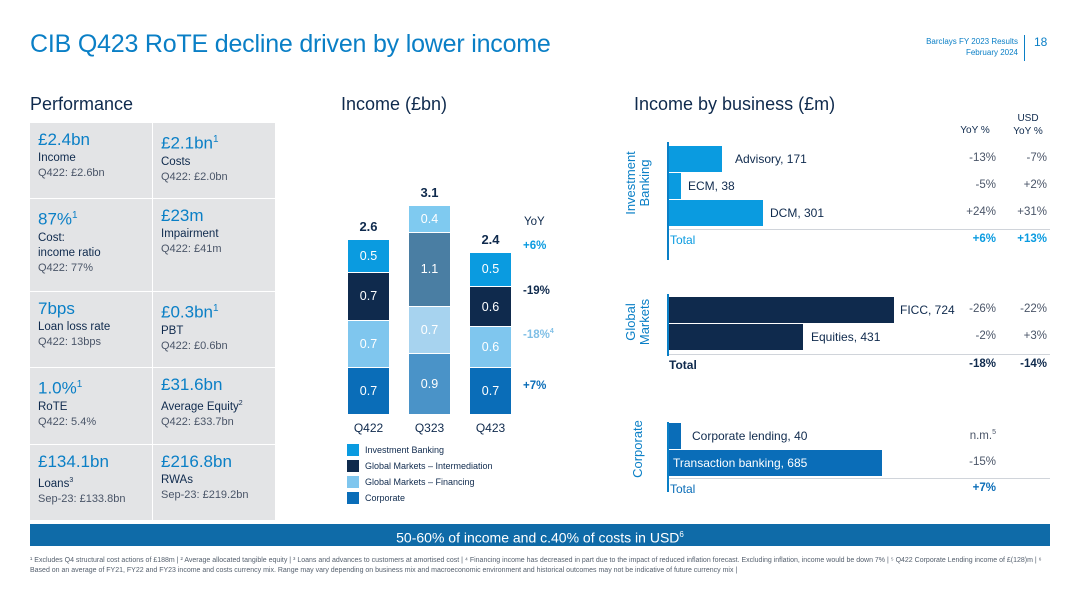 This screenshot has height=607, width=1080. Describe the element at coordinates (197, 421) in the screenshot. I see `metric-comparison: Q422: £33.7bn` at that location.